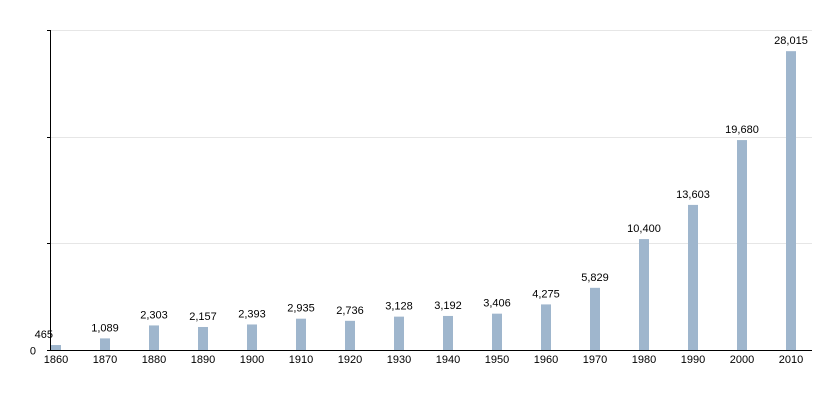 The image size is (825, 400). I want to click on x-tick-label-1910: 1910, so click(301, 360).